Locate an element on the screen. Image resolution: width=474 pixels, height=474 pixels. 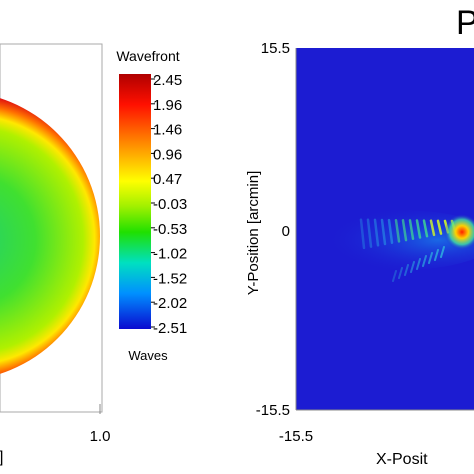
wavefront-x-tick-1: 1.0 is located at coordinates (100, 436).